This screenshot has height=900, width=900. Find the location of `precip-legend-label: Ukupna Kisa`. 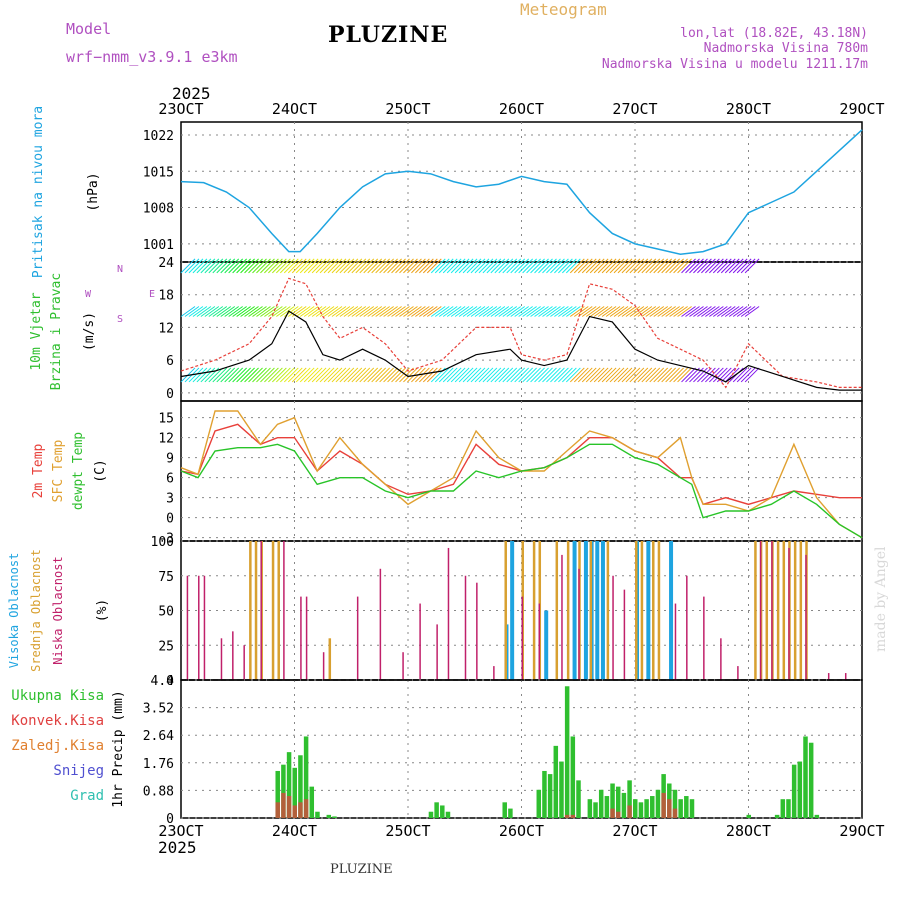

precip-legend-label: Ukupna Kisa is located at coordinates (57, 696).